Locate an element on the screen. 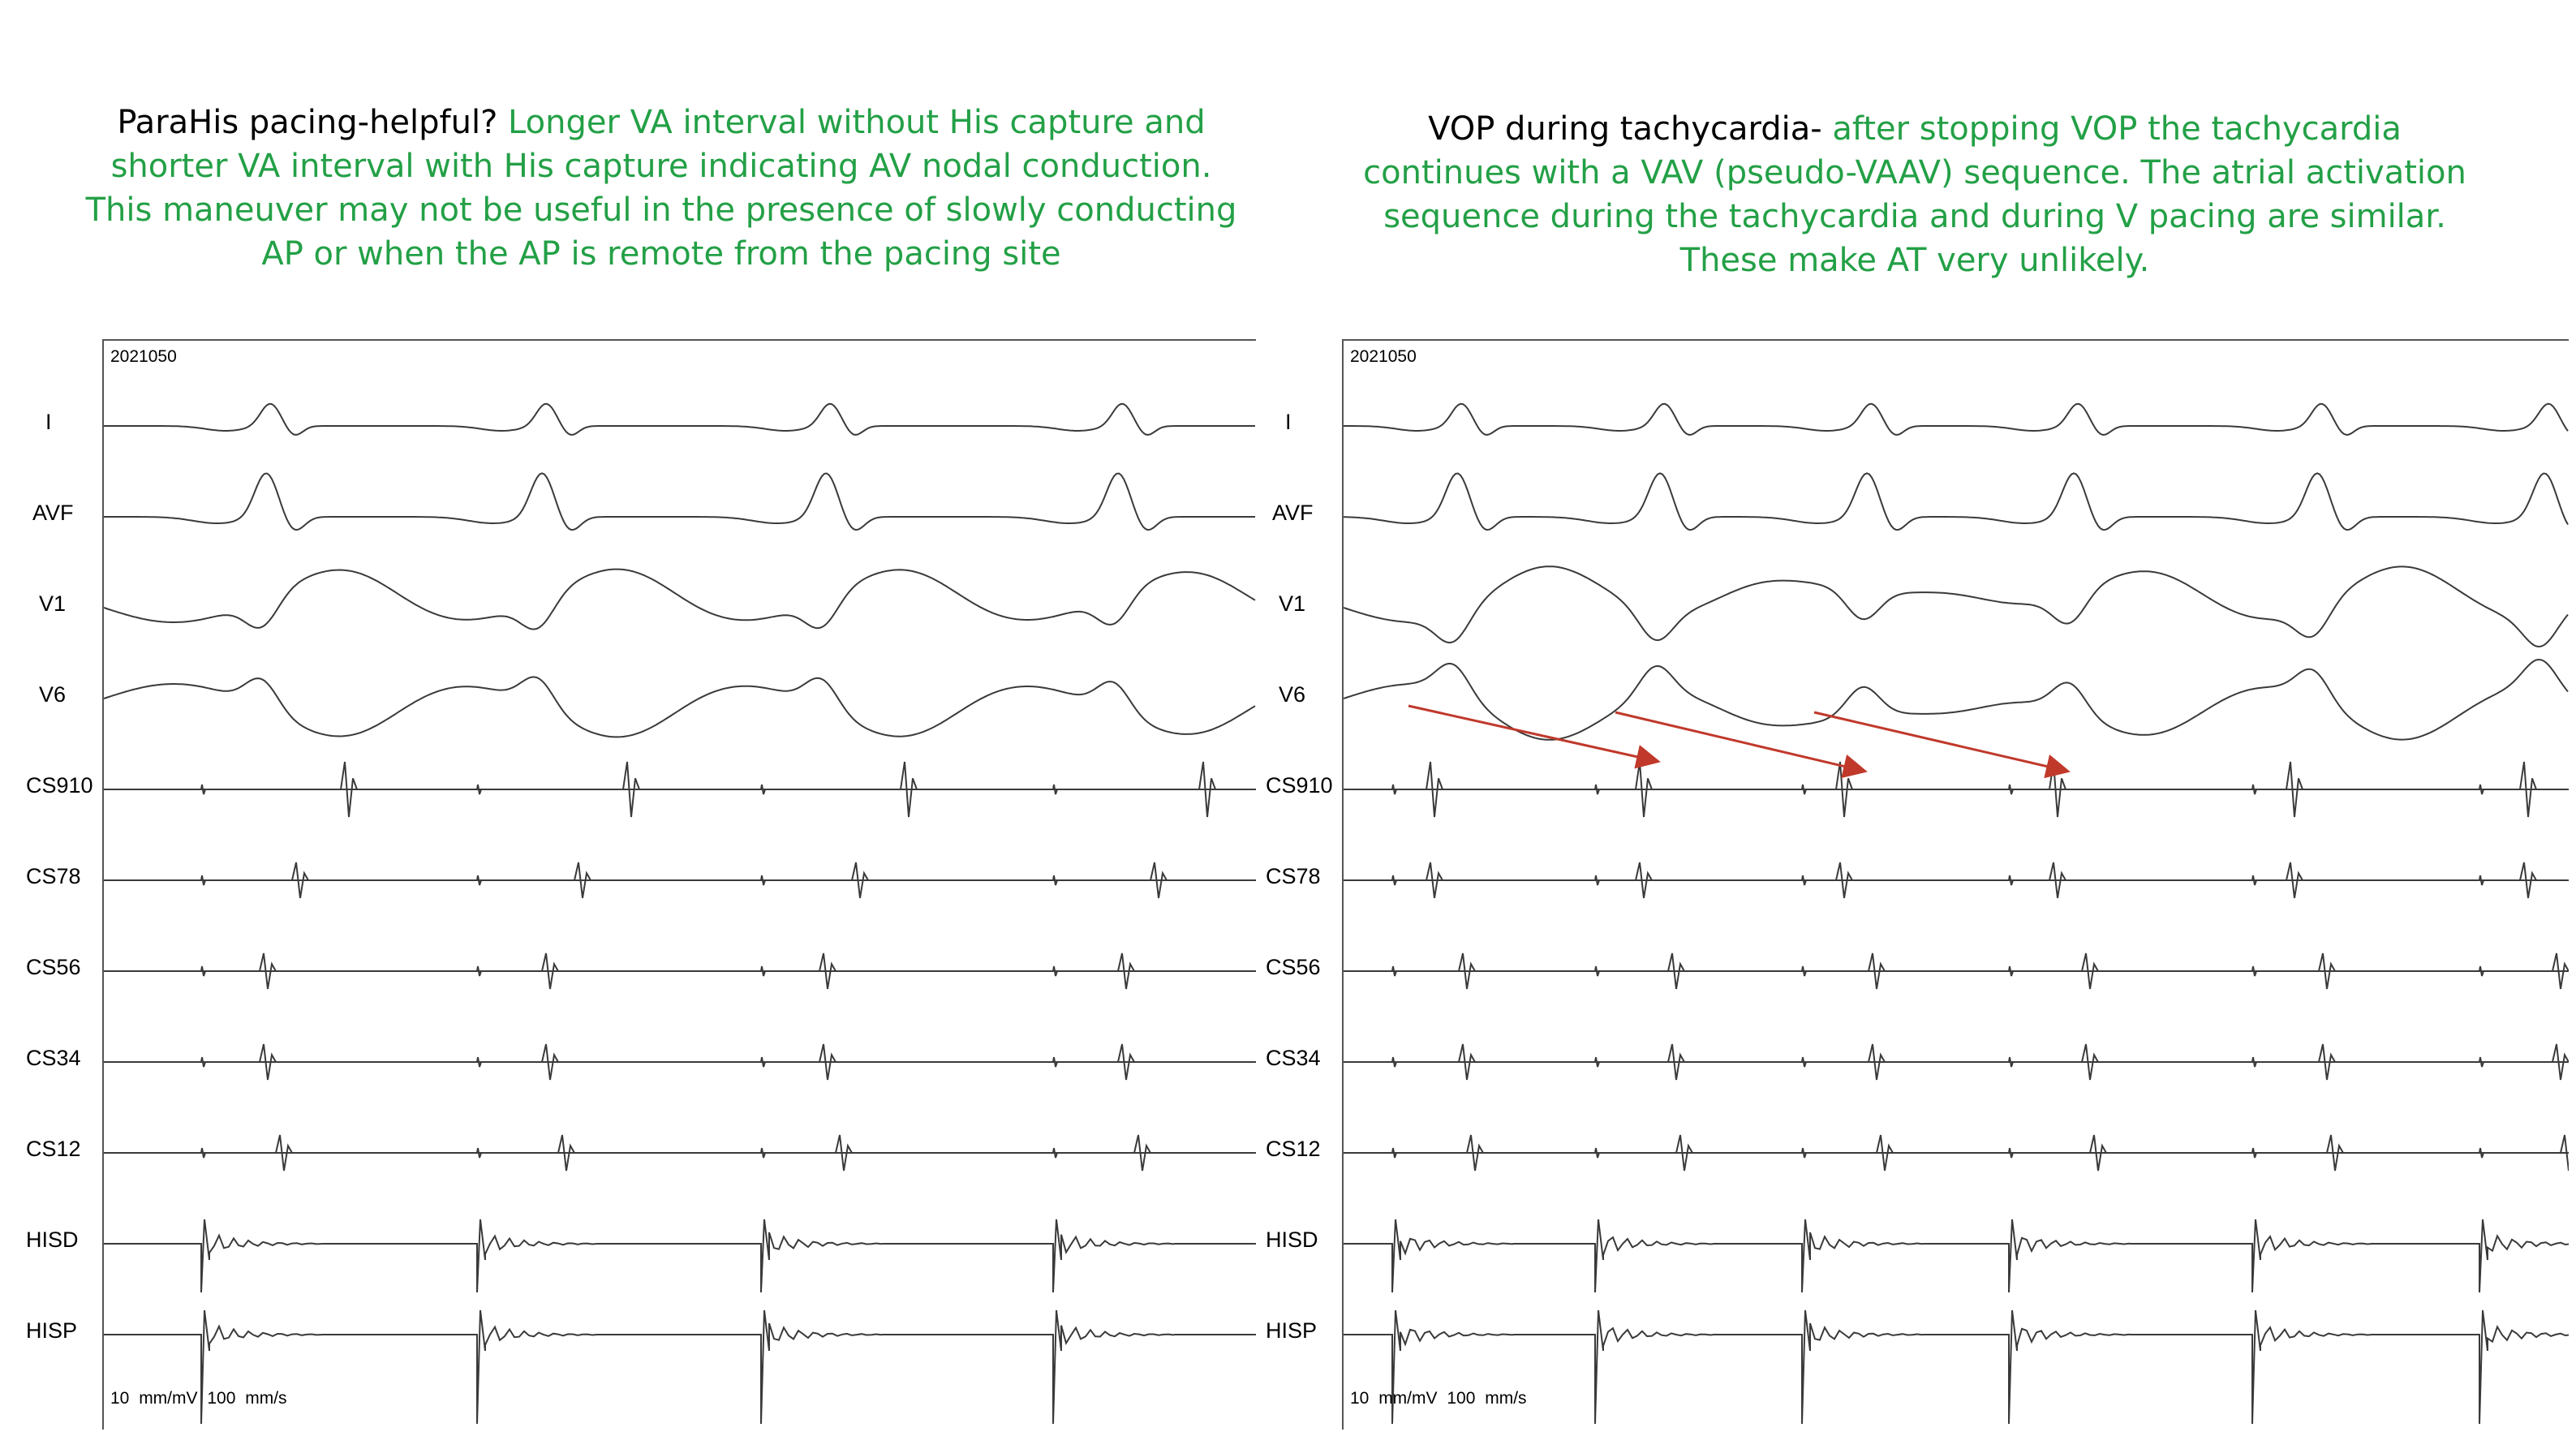  right-scale-label: 10 mm/mV 100 mm/s is located at coordinates (1439, 1399).